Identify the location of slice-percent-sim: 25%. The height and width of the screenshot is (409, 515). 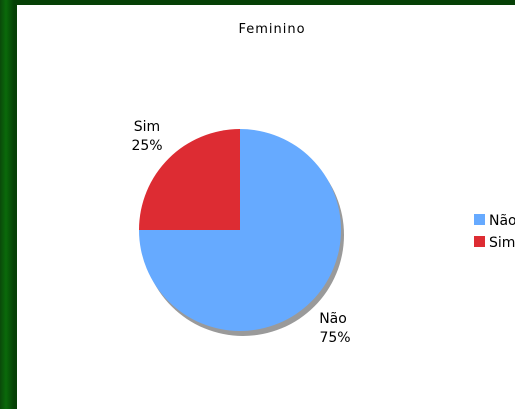
(146, 146).